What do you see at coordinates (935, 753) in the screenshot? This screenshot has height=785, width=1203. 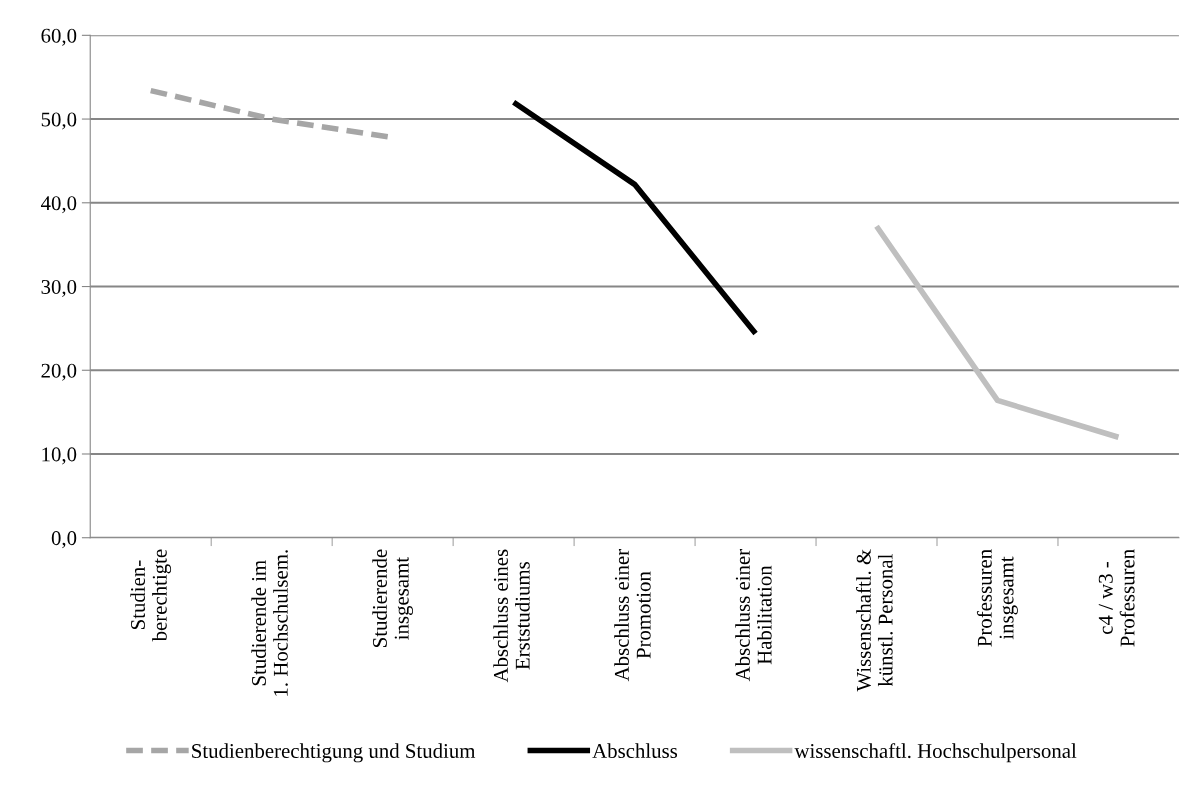 I see `legend-label: wissenschaftl. Hochschulpersonal` at bounding box center [935, 753].